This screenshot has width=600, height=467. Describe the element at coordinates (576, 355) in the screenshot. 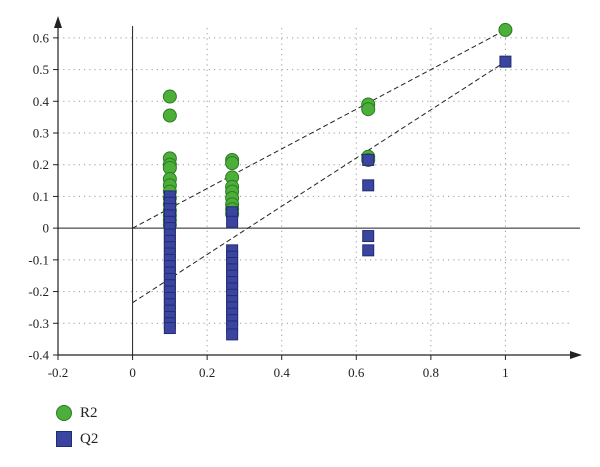

I see `x-axis-arrow-icon` at that location.